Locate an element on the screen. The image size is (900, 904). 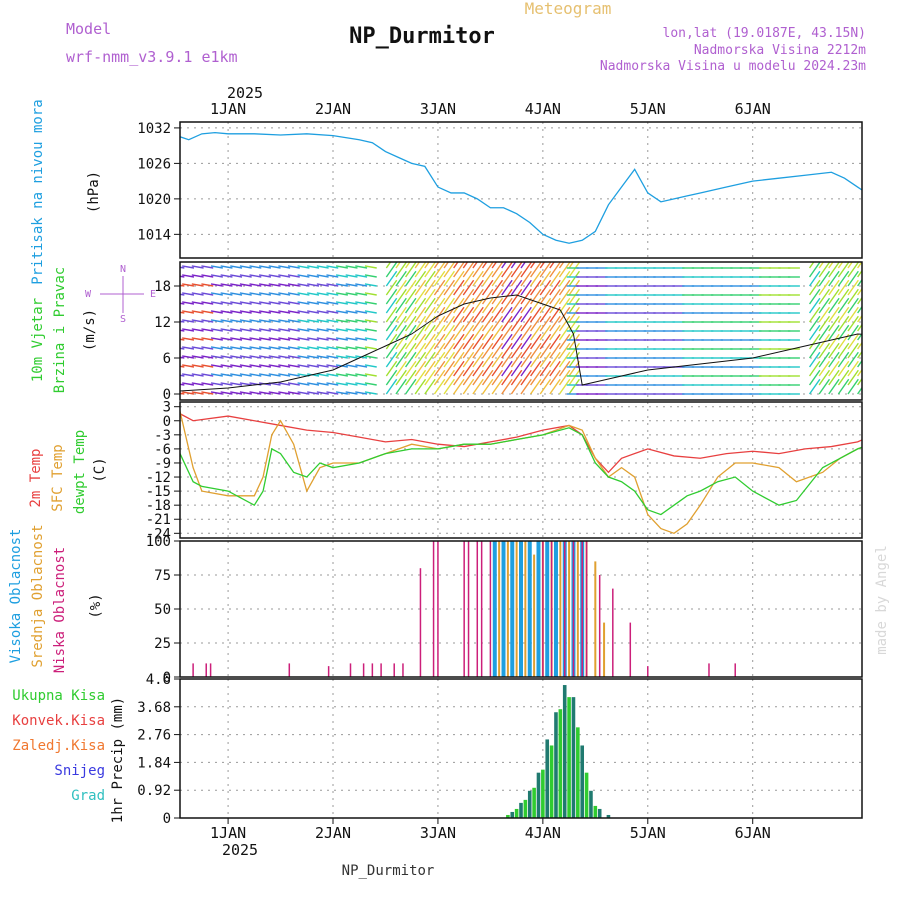
footer-station: NP_Durmitor is located at coordinates (388, 871).